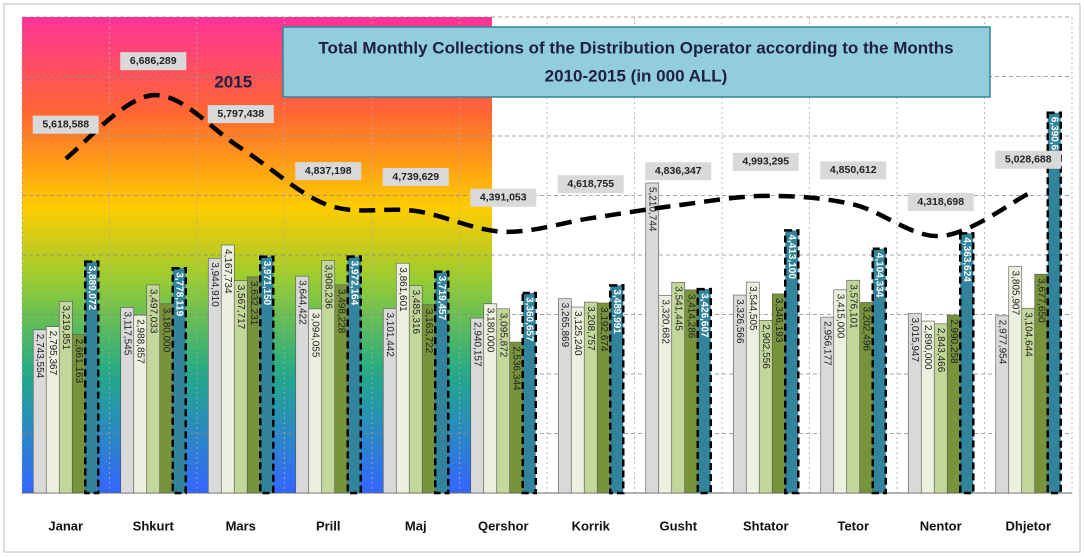 The width and height of the screenshot is (1084, 557). I want to click on line-value-label: 5,028,688, so click(1028, 160).